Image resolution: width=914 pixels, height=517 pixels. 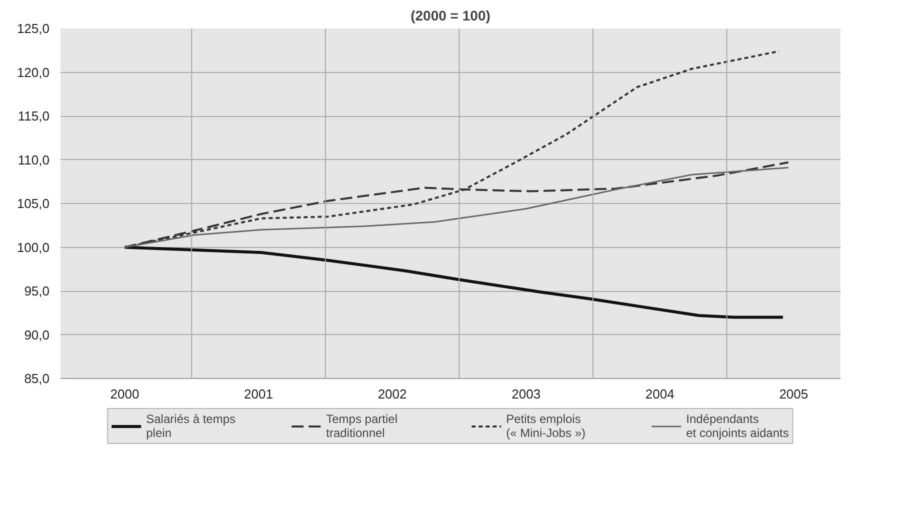 What do you see at coordinates (33, 247) in the screenshot?
I see `y-tick-label: 100,0` at bounding box center [33, 247].